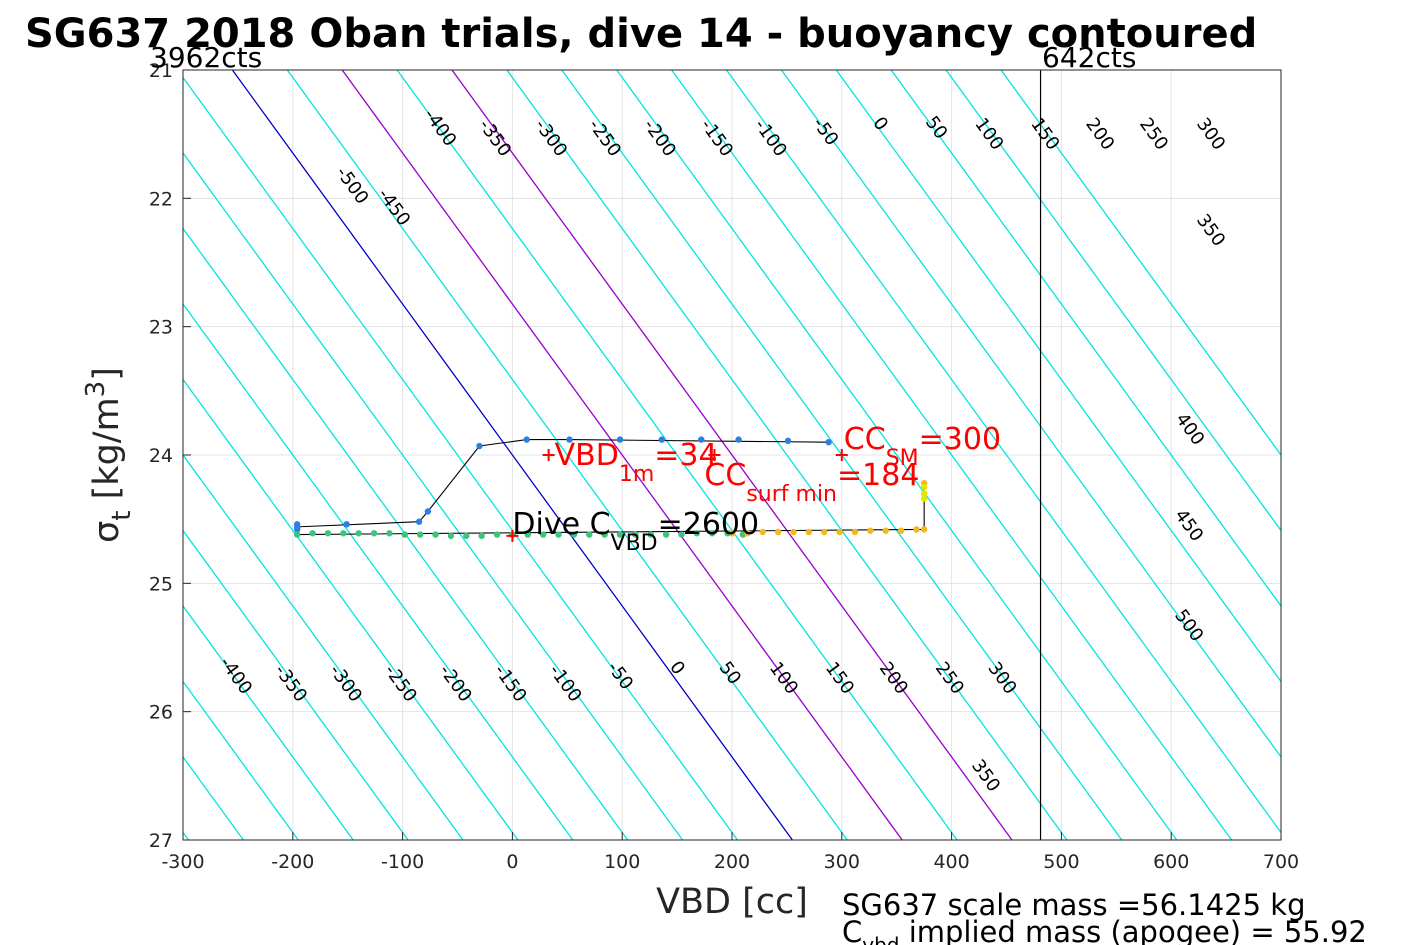  Describe the element at coordinates (161, 328) in the screenshot. I see `y-tick-label: 23` at that location.